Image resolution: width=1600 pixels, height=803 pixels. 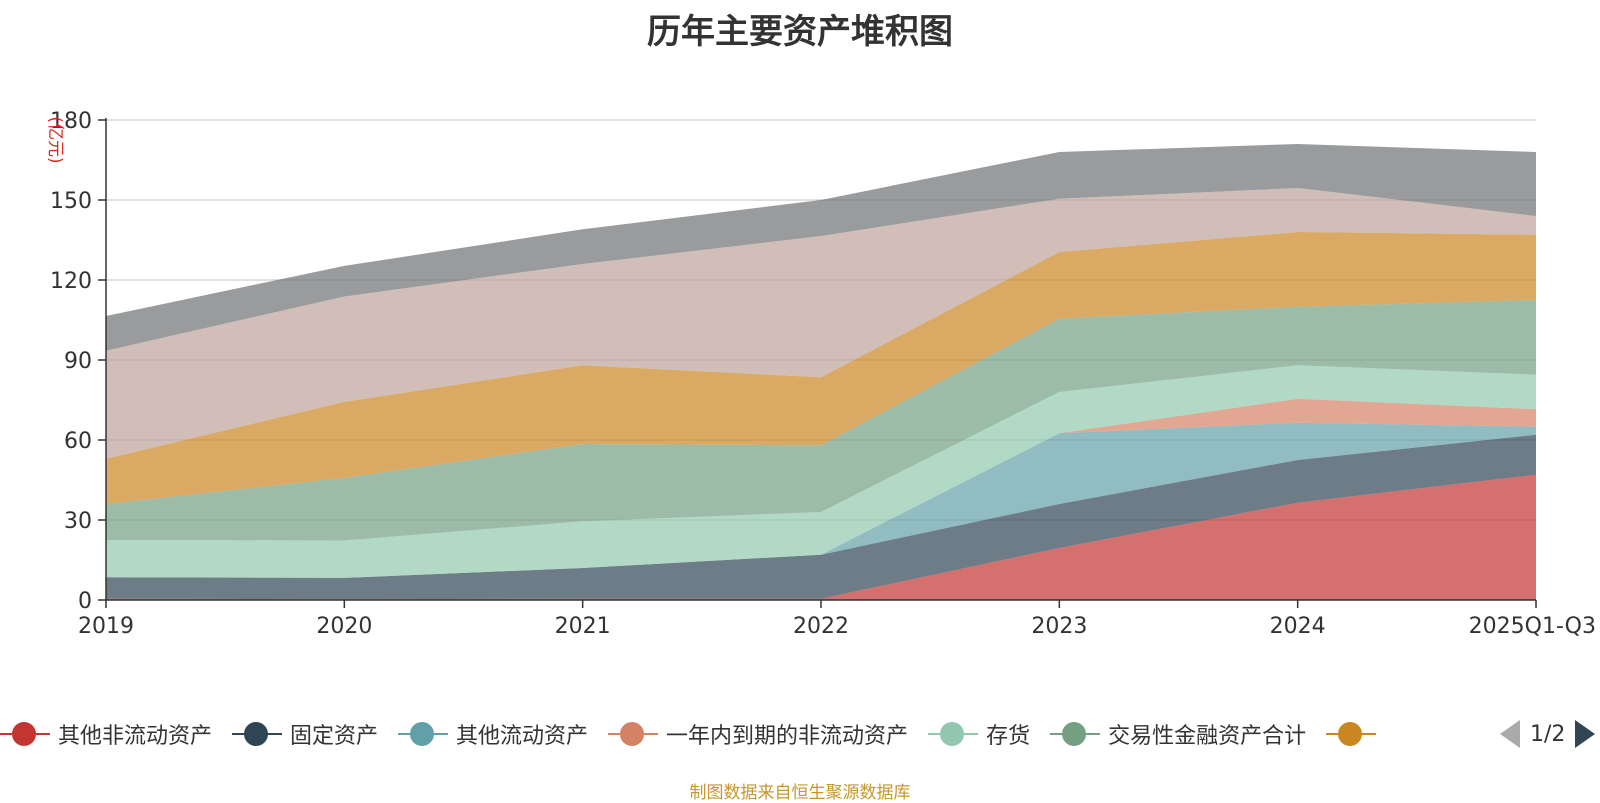 I want to click on legend-label: 其他流动资产, so click(x=522, y=736).